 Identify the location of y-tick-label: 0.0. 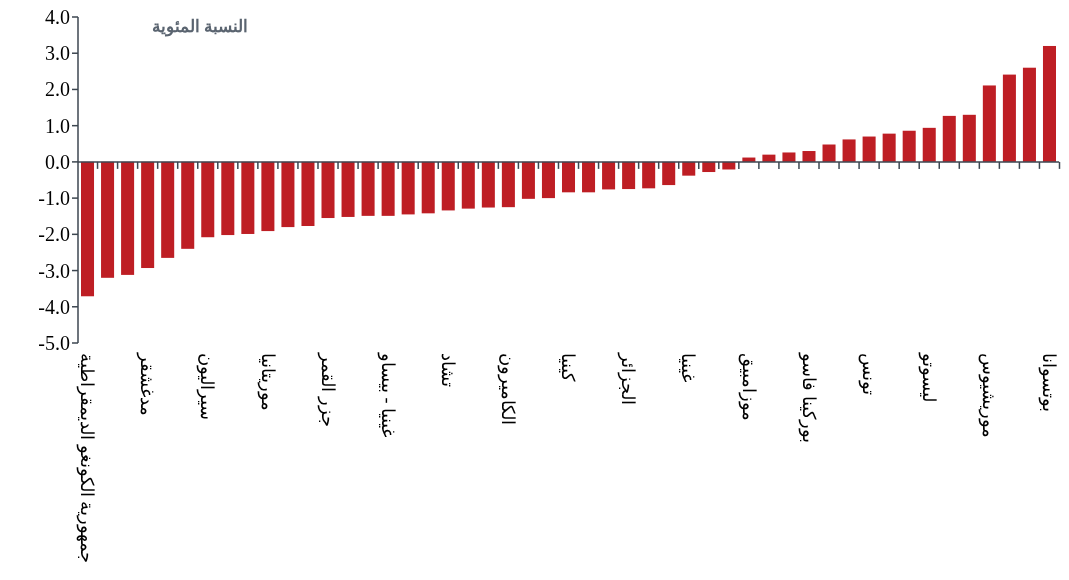
(57, 161).